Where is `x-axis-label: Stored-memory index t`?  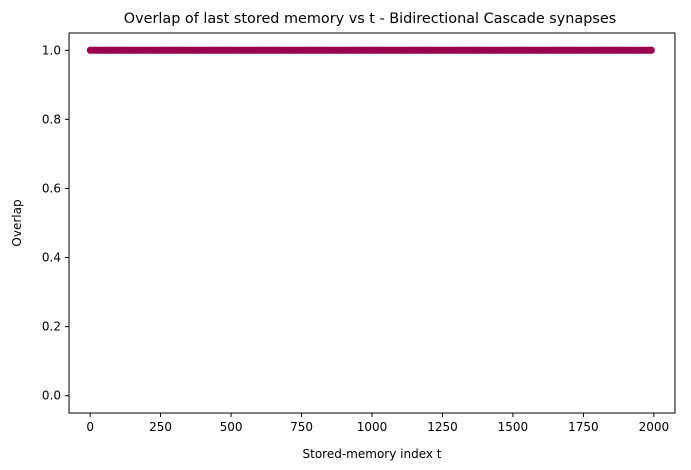
x-axis-label: Stored-memory index t is located at coordinates (372, 454).